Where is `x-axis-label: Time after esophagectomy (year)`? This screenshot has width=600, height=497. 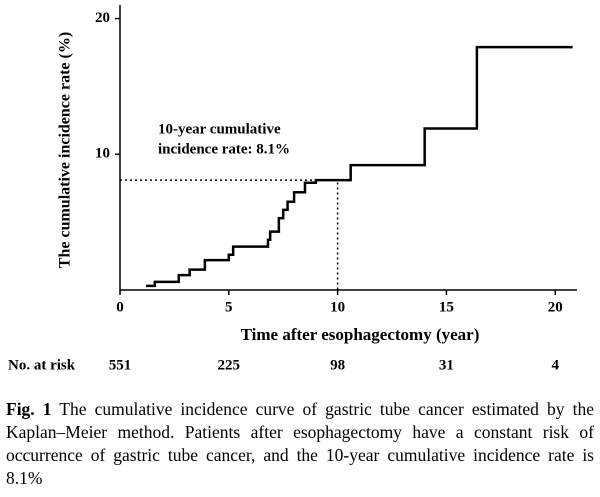
x-axis-label: Time after esophagectomy (year) is located at coordinates (360, 334).